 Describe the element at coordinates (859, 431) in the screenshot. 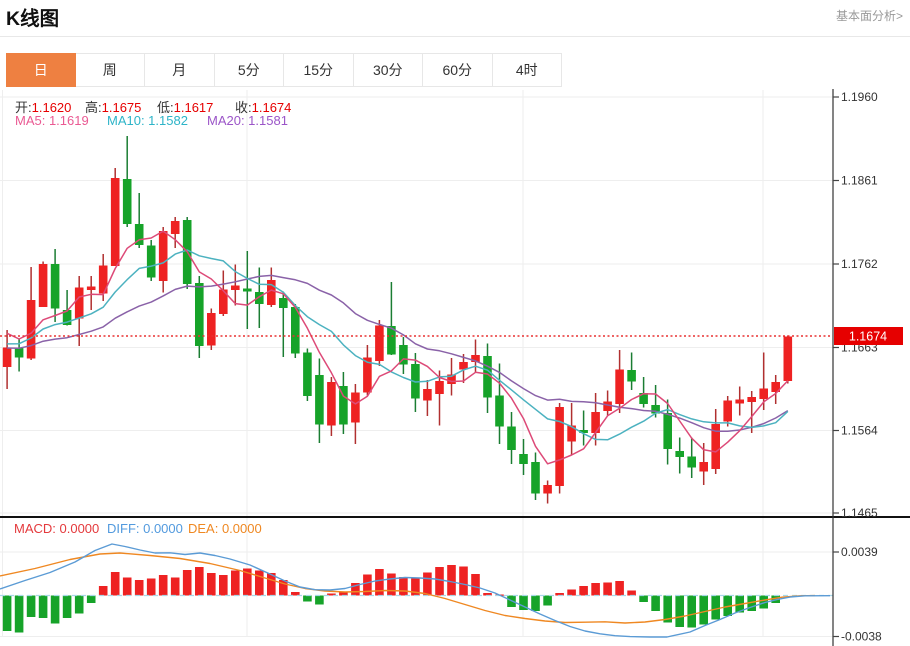

I see `svg-text: 1.1564` at that location.